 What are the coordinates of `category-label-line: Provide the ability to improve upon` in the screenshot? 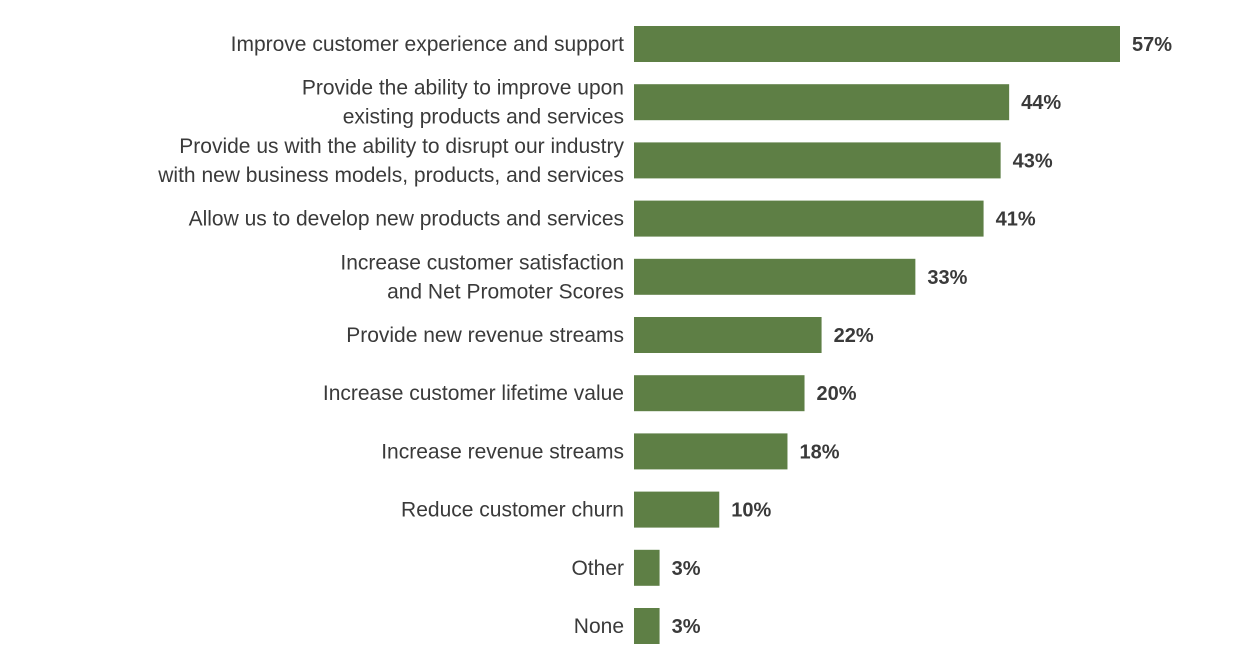 It's located at (463, 88).